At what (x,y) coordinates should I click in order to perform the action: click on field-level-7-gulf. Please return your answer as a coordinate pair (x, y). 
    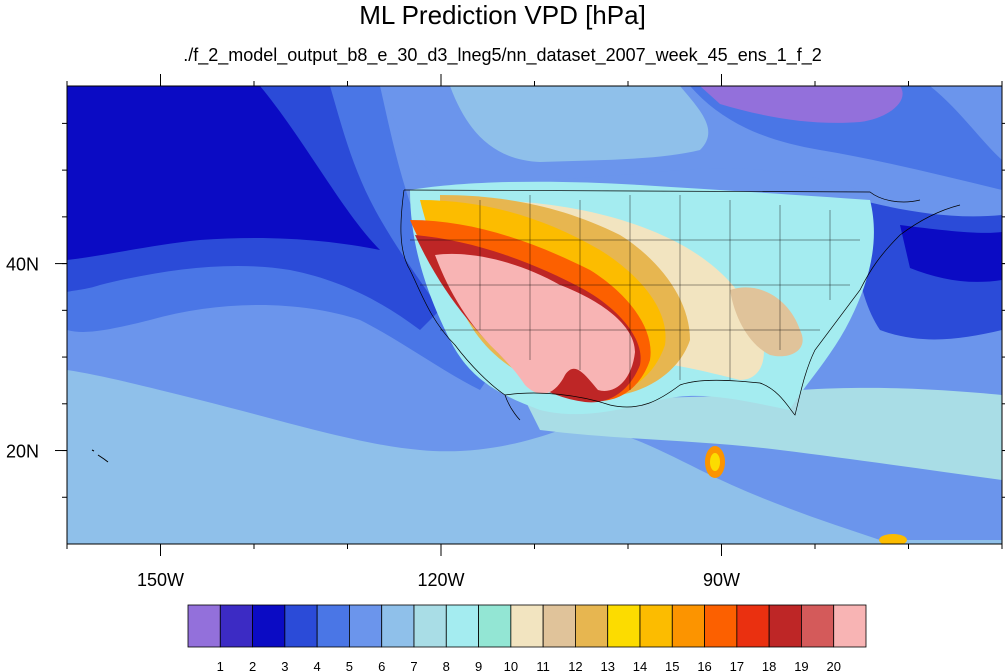
    Looking at the image, I should click on (761, 433).